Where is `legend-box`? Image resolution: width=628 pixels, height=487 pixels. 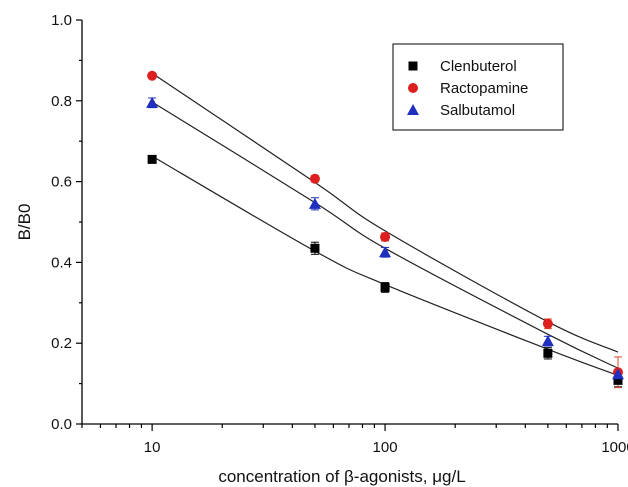 legend-box is located at coordinates (478, 87).